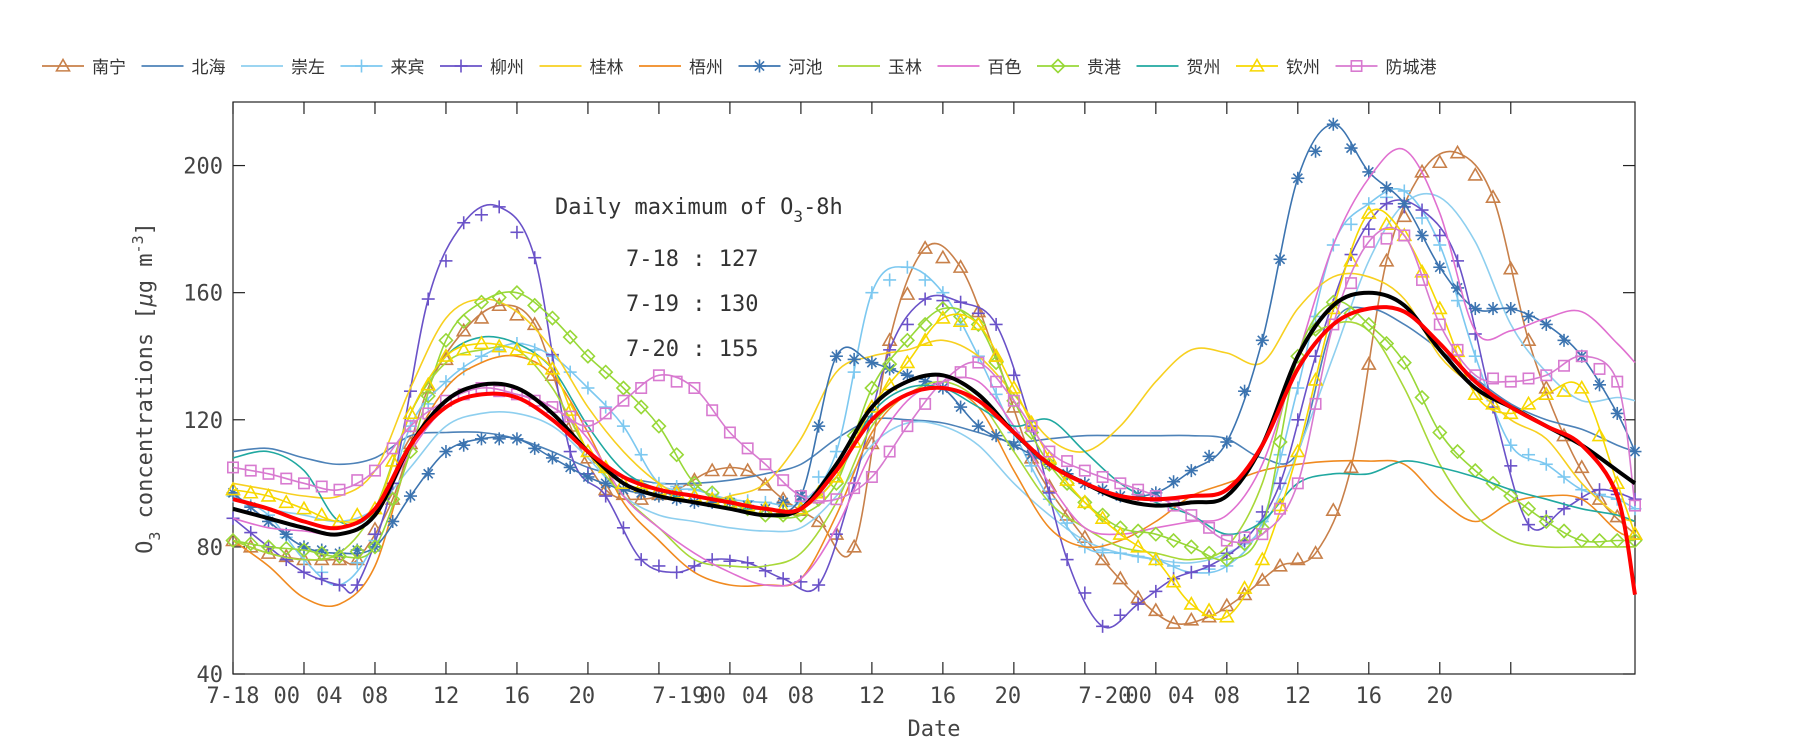  What do you see at coordinates (607, 68) in the screenshot?
I see `legend-label: 桂林` at bounding box center [607, 68].